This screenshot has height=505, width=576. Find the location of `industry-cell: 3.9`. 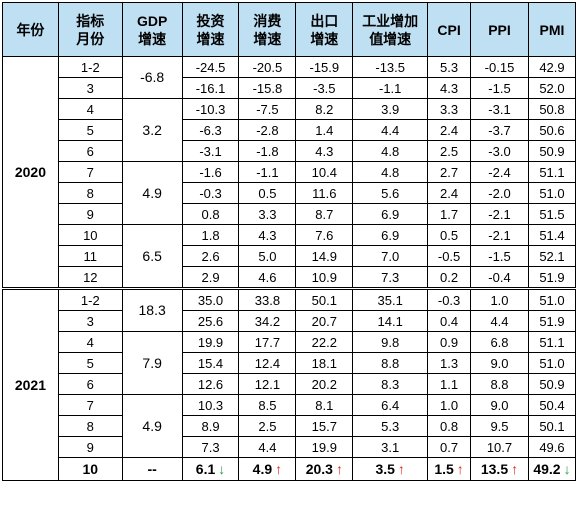

industry-cell: 3.9 is located at coordinates (390, 109).